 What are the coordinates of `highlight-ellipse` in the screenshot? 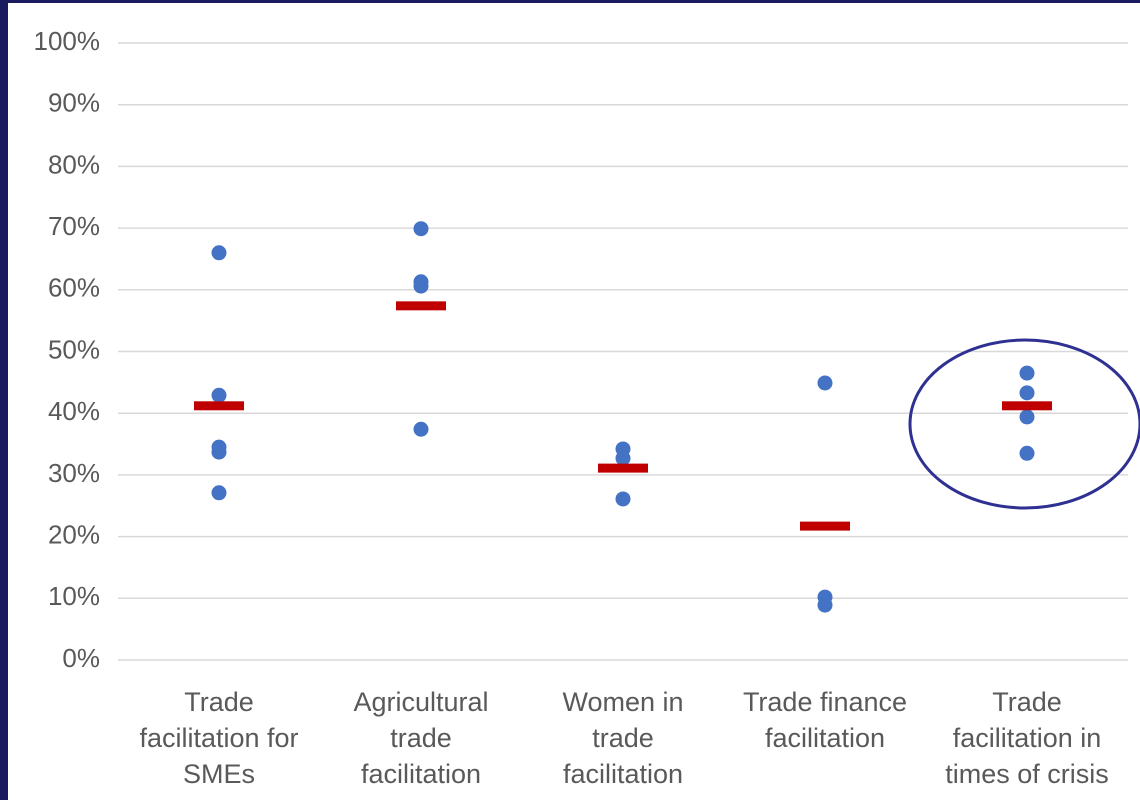 It's located at (1024, 424).